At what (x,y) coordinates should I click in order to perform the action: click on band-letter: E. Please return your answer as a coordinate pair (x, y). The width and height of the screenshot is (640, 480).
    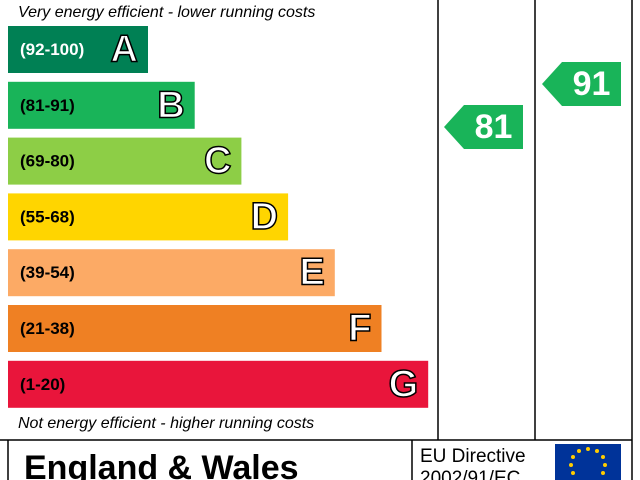
    Looking at the image, I should click on (311, 273).